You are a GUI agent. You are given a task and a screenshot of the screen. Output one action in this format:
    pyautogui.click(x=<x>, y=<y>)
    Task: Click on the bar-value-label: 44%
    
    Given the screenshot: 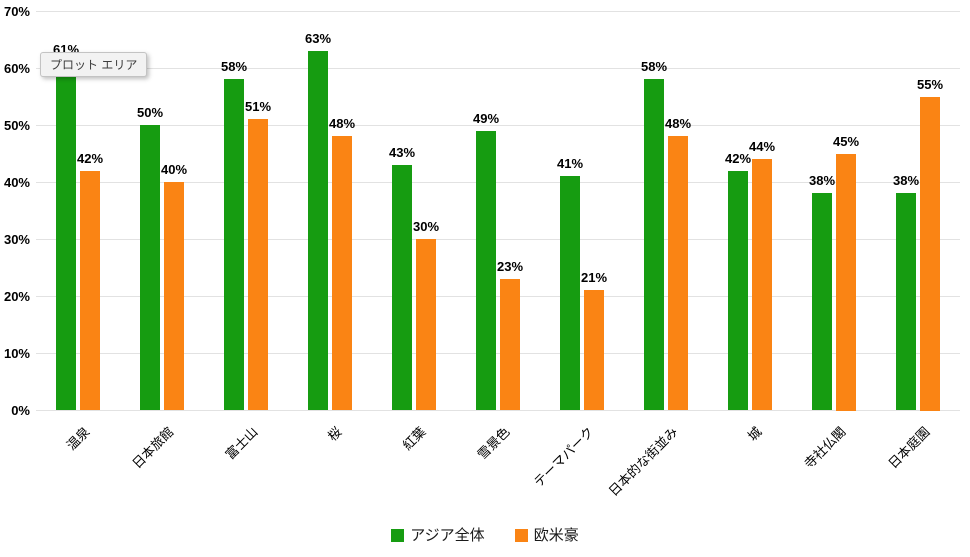 What is the action you would take?
    pyautogui.click(x=762, y=146)
    